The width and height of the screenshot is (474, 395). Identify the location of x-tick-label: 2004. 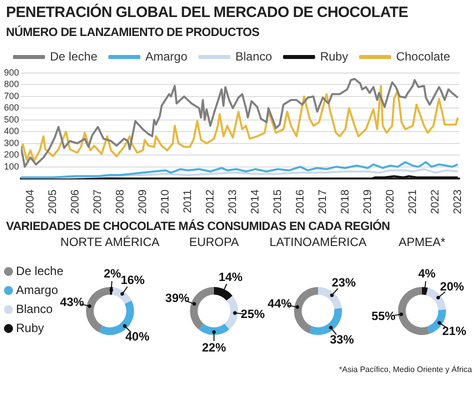
(30, 202).